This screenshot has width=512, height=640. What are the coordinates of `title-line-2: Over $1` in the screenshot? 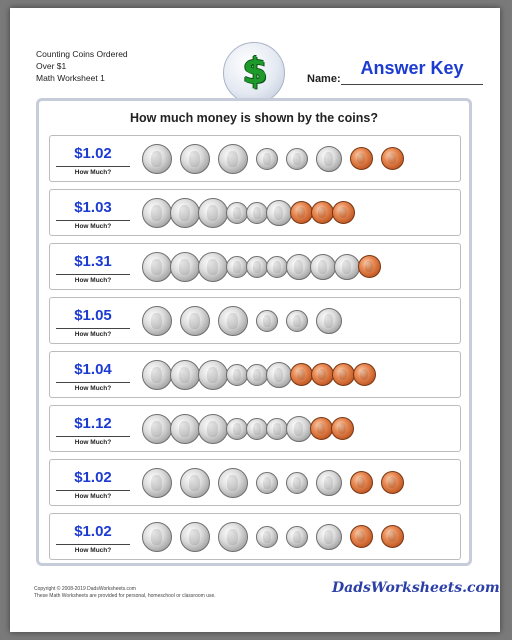 It's located at (51, 66).